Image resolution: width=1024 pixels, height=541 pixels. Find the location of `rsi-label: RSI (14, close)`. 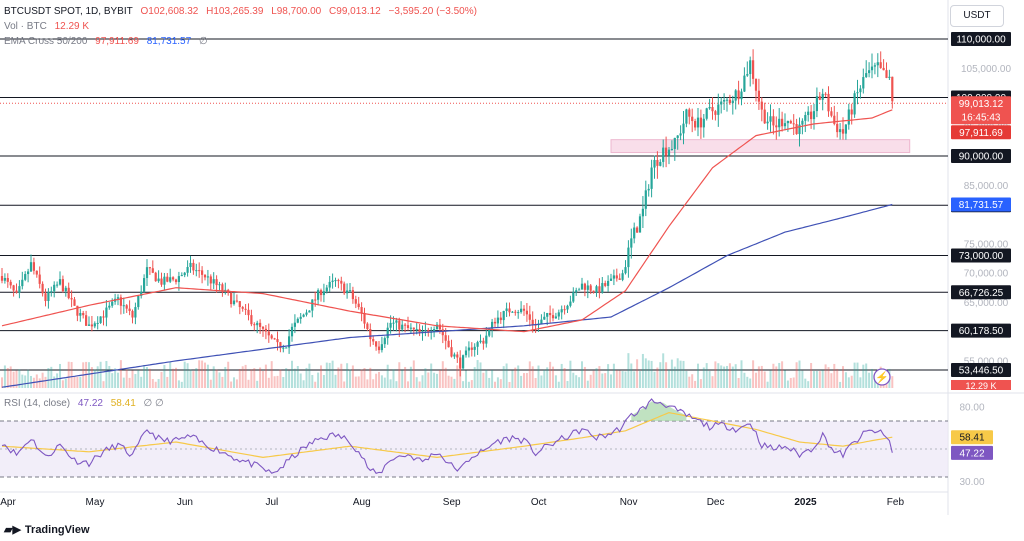

rsi-label: RSI (14, close) is located at coordinates (37, 403).